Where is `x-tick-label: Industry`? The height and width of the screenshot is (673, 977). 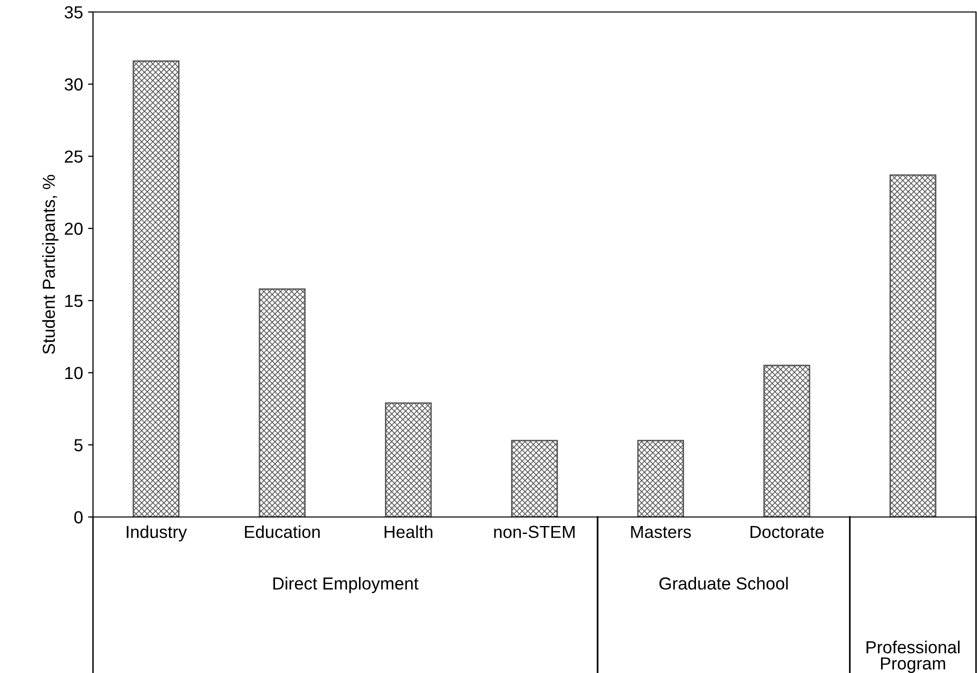 x-tick-label: Industry is located at coordinates (156, 533).